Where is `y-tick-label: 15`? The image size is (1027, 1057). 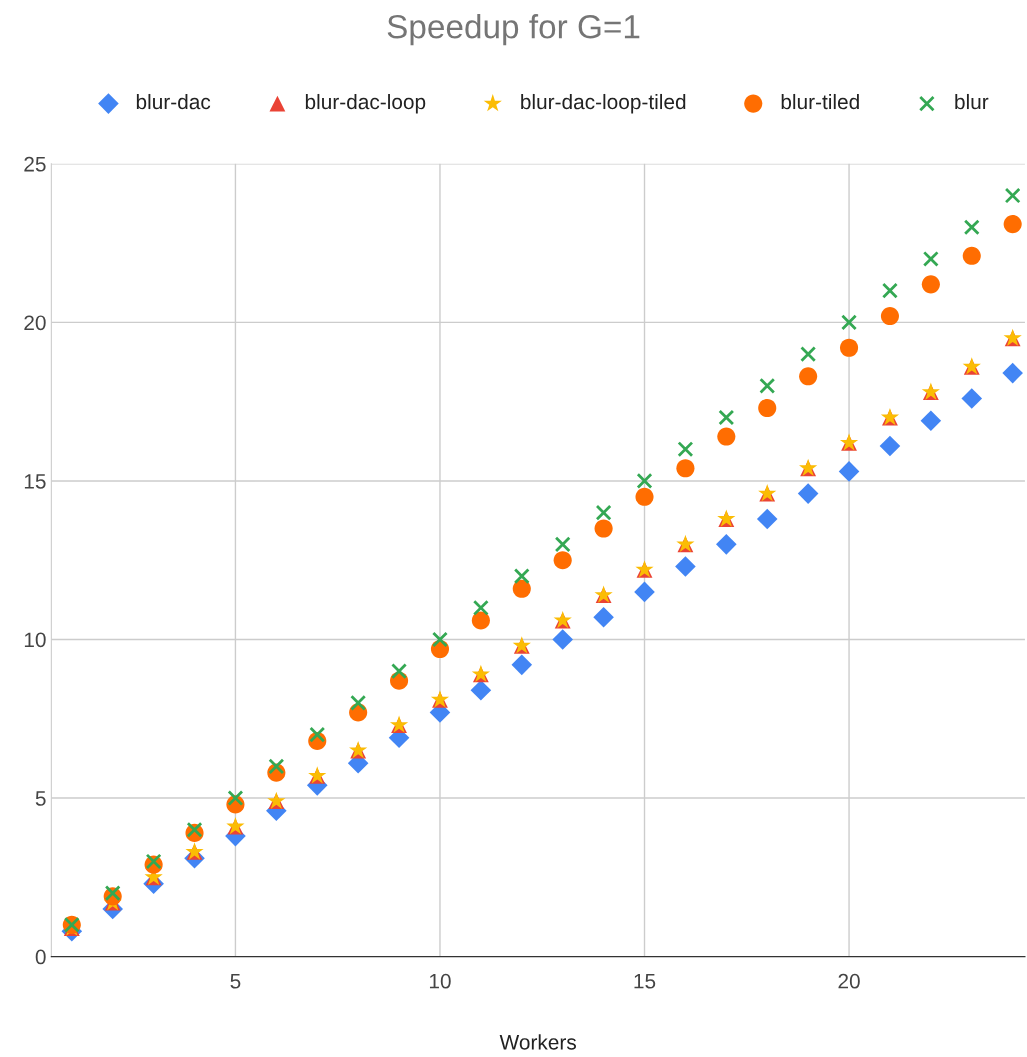
y-tick-label: 15 is located at coordinates (35, 481).